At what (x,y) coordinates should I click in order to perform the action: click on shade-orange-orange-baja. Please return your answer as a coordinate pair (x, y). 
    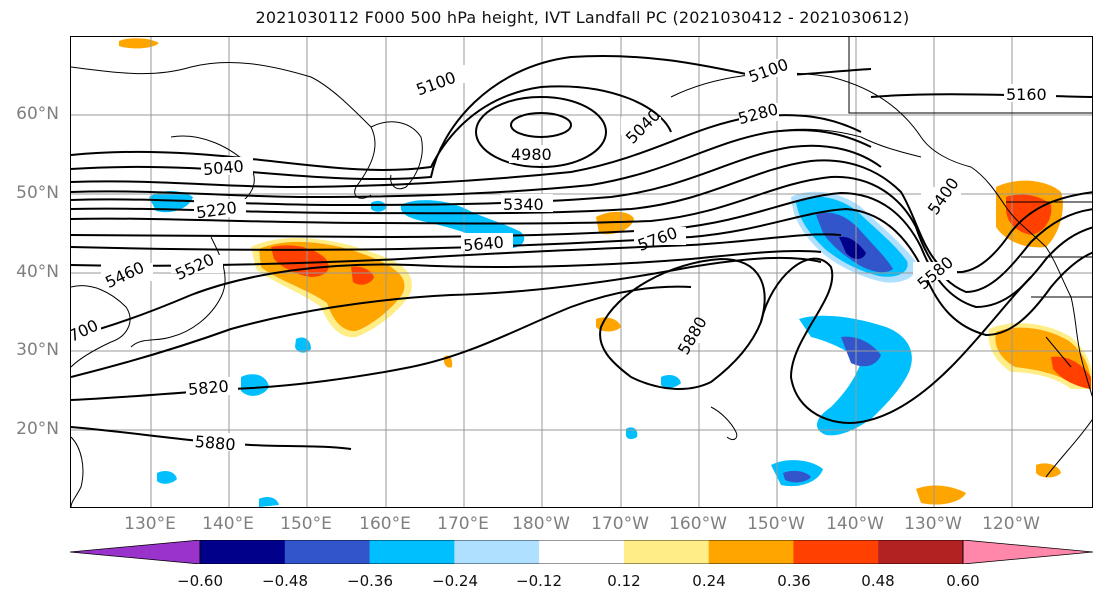
    Looking at the image, I should click on (941, 495).